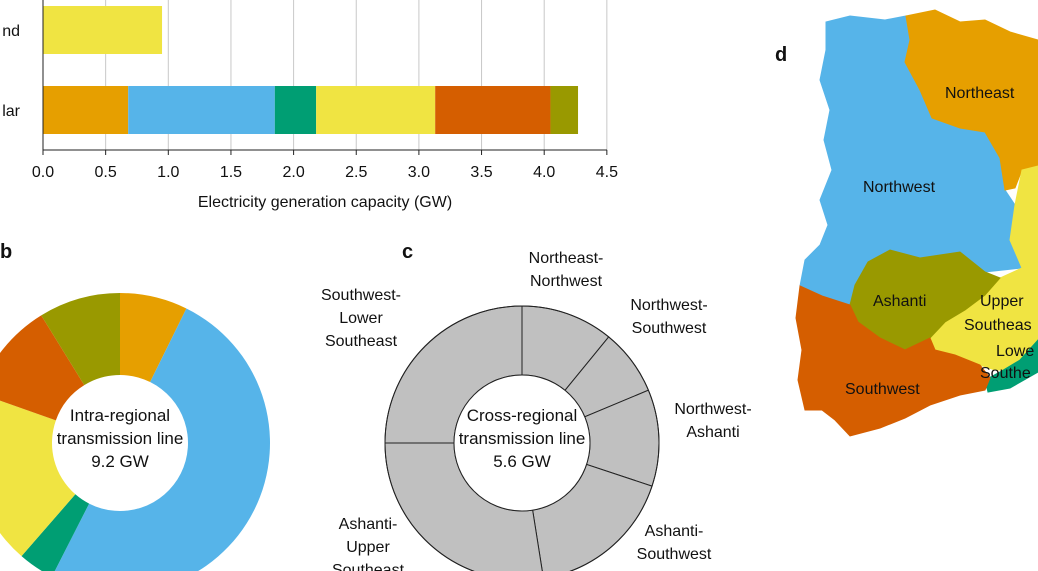 Image resolution: width=1038 pixels, height=571 pixels. Describe the element at coordinates (544, 172) in the screenshot. I see `bar-x-tick-label: 4.0` at that location.